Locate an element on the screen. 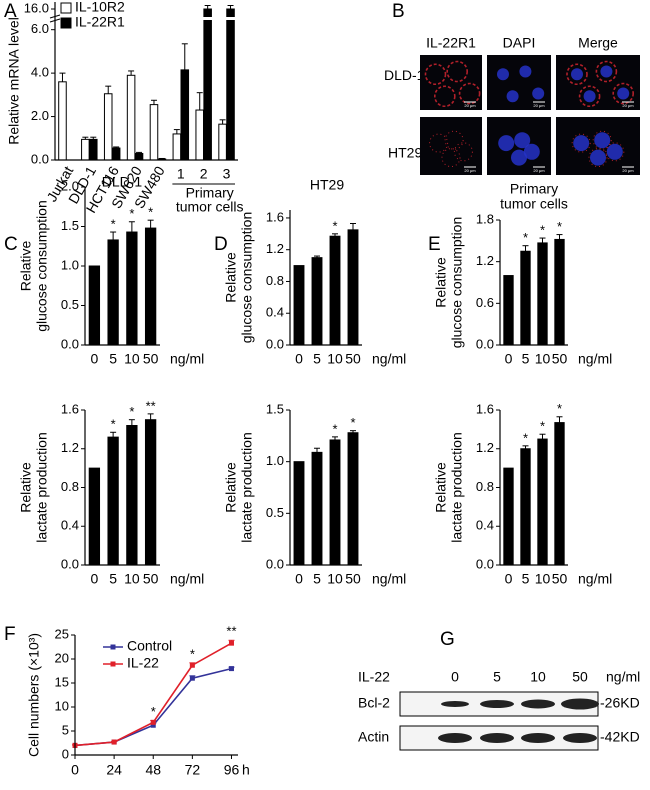 Image resolution: width=650 pixels, height=790 pixels. y-tick-label: 5 is located at coordinates (65, 729).